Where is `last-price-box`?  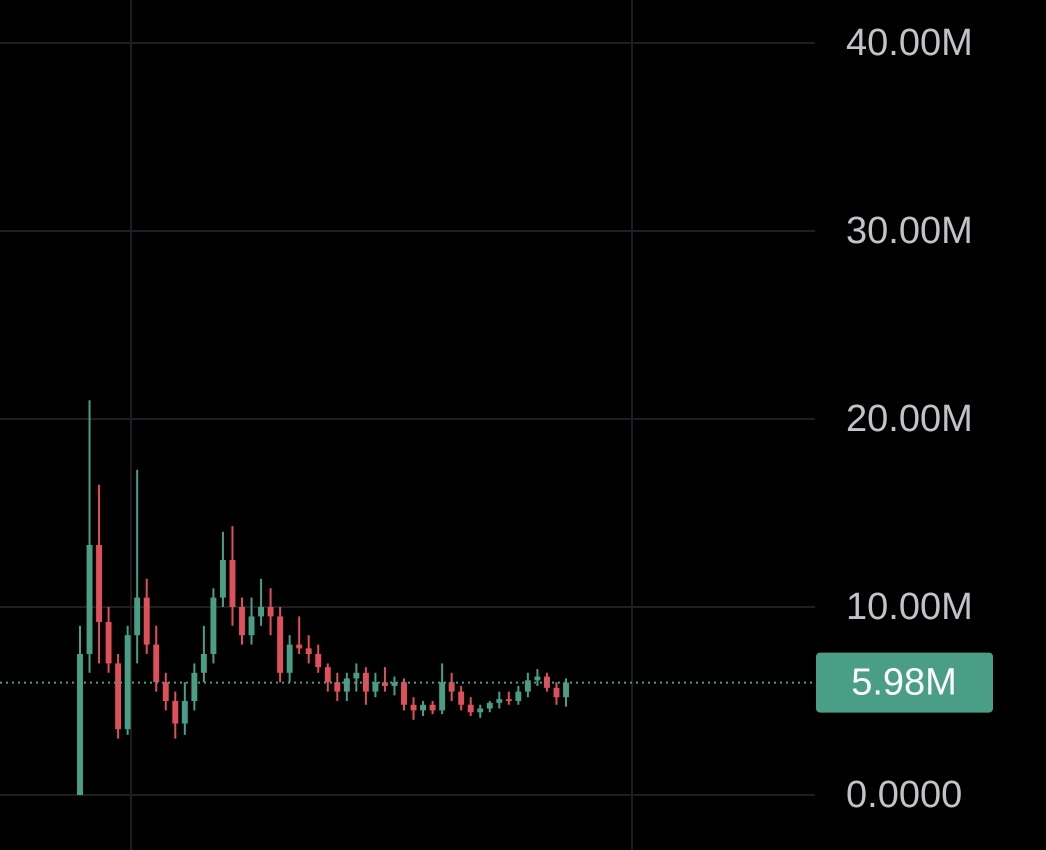
last-price-box is located at coordinates (904, 682).